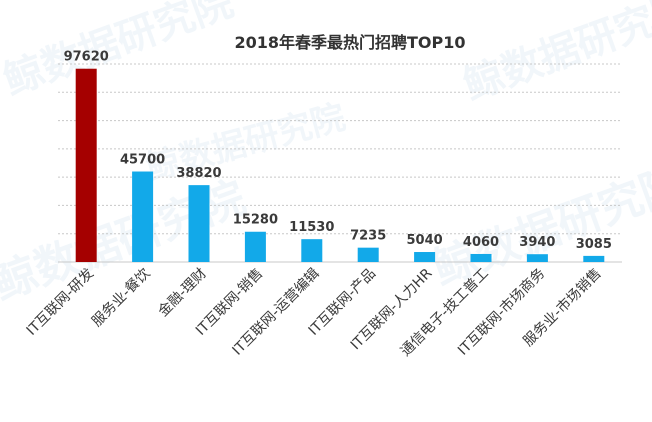 The image size is (652, 422). Describe the element at coordinates (368, 236) in the screenshot. I see `data-label: 7235` at that location.